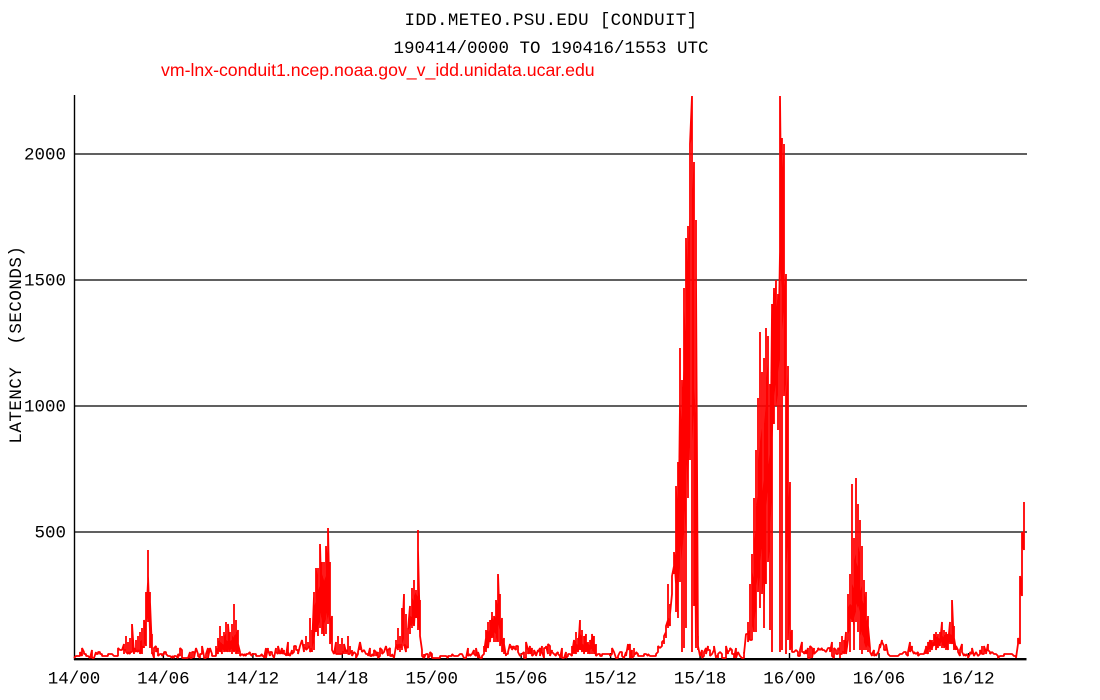 This screenshot has width=1100, height=700. Describe the element at coordinates (45, 282) in the screenshot. I see `svg-text: 1500` at that location.